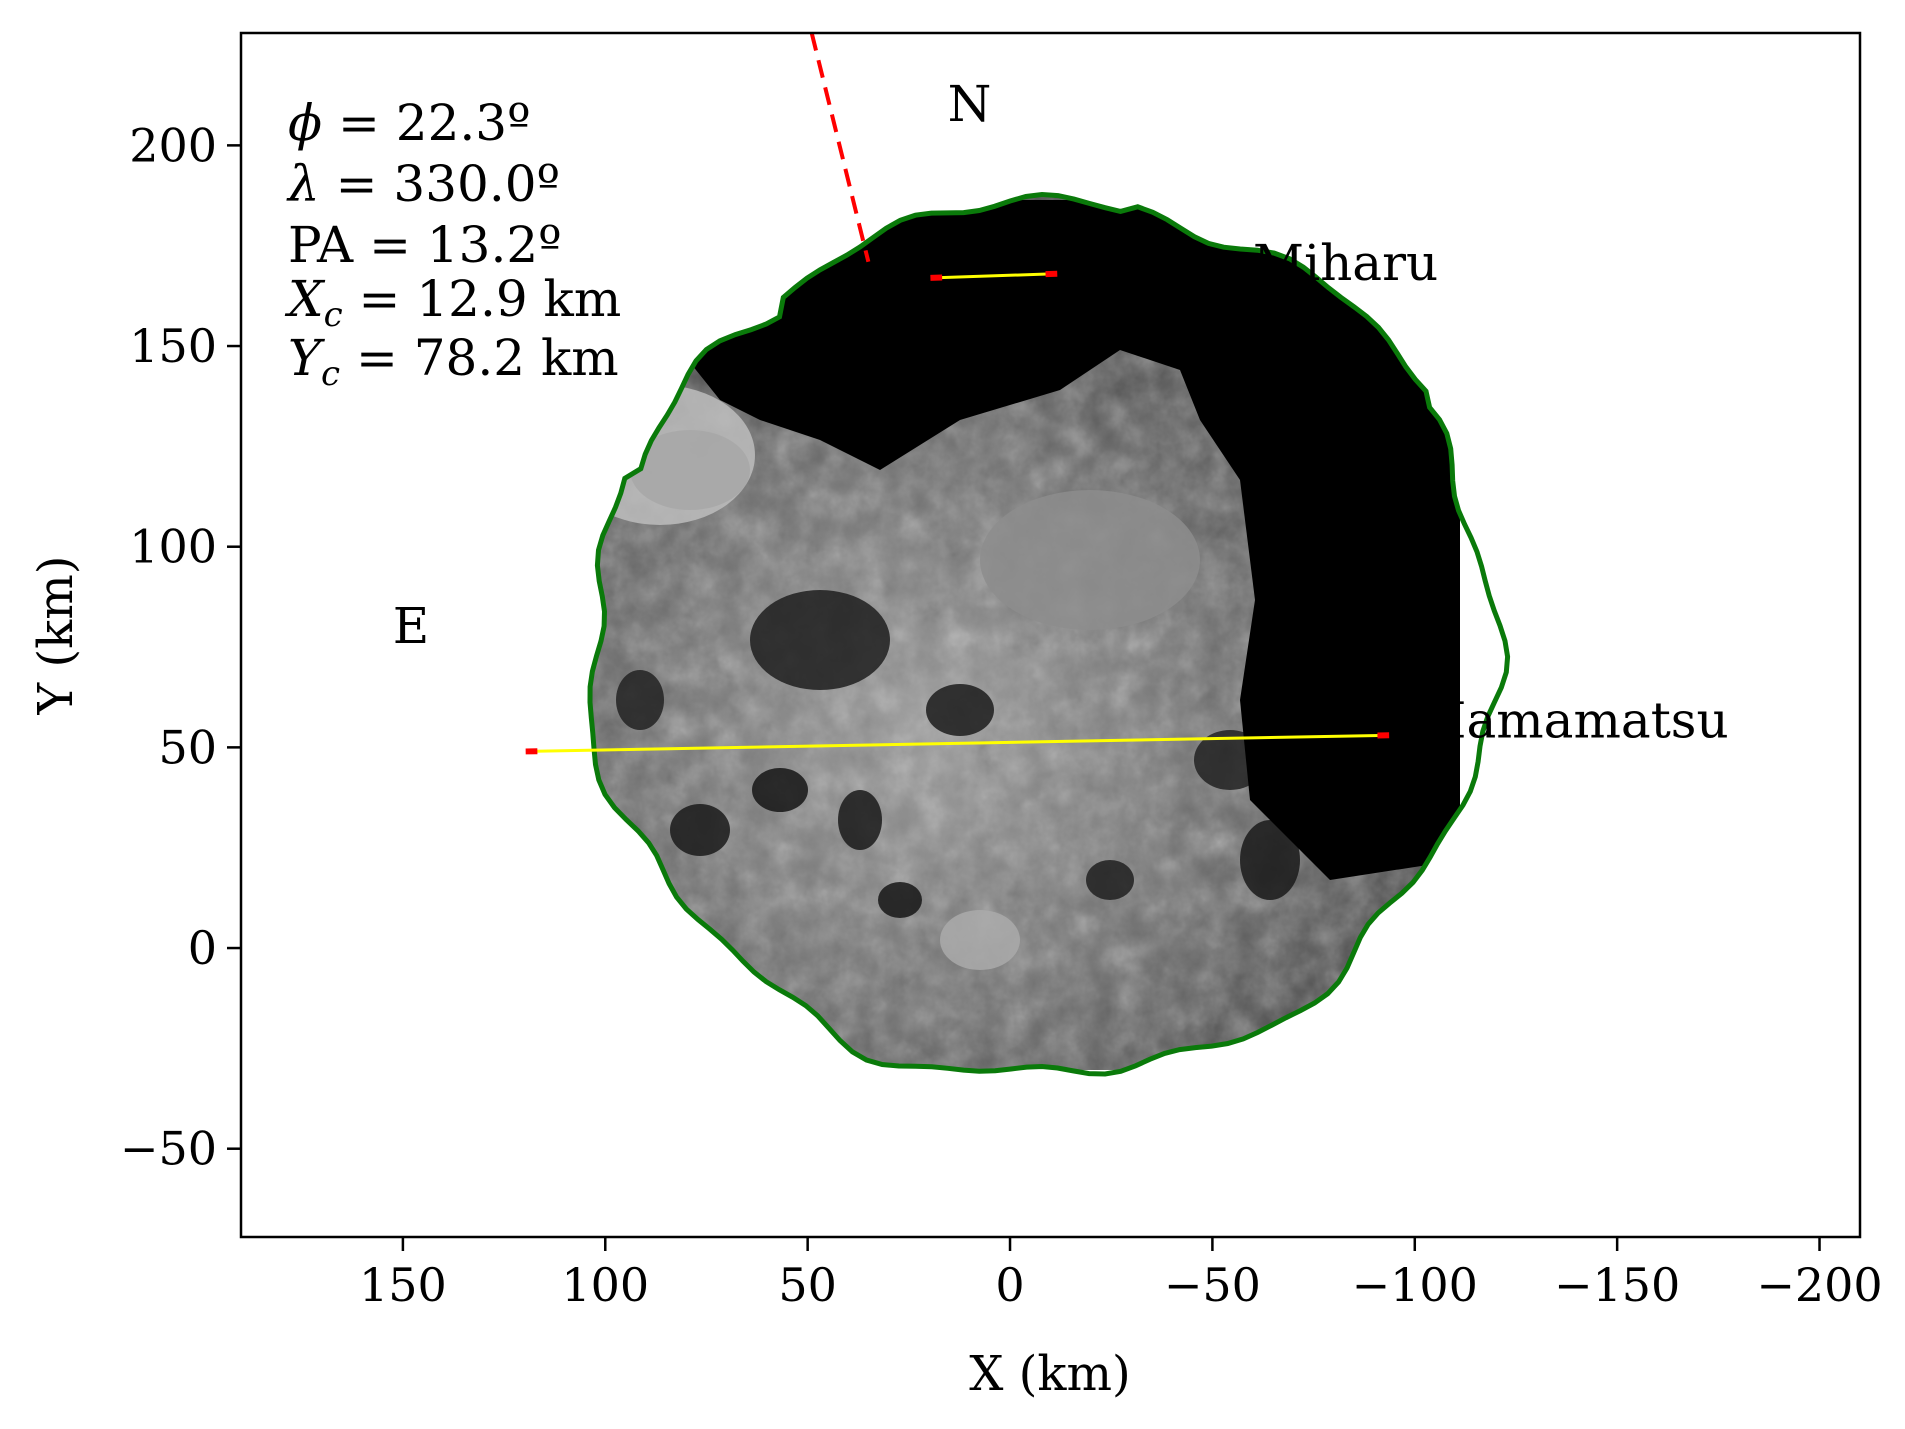 The image size is (1905, 1429). What do you see at coordinates (411, 626) in the screenshot?
I see `direction-label: E` at bounding box center [411, 626].